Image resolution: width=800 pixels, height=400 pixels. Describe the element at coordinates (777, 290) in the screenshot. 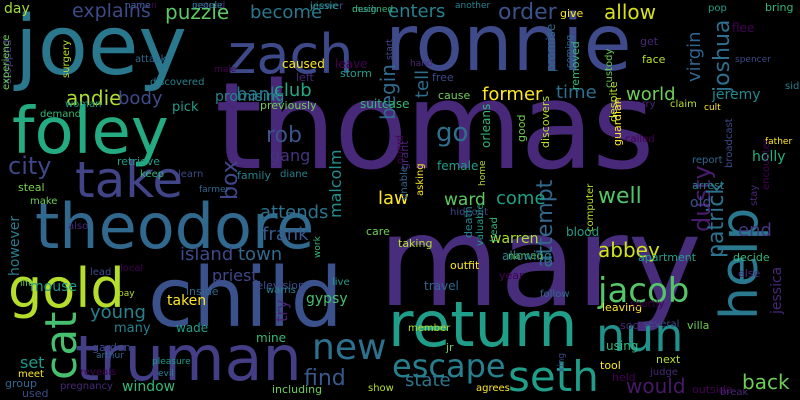

I see `word-jessica: jessica` at that location.